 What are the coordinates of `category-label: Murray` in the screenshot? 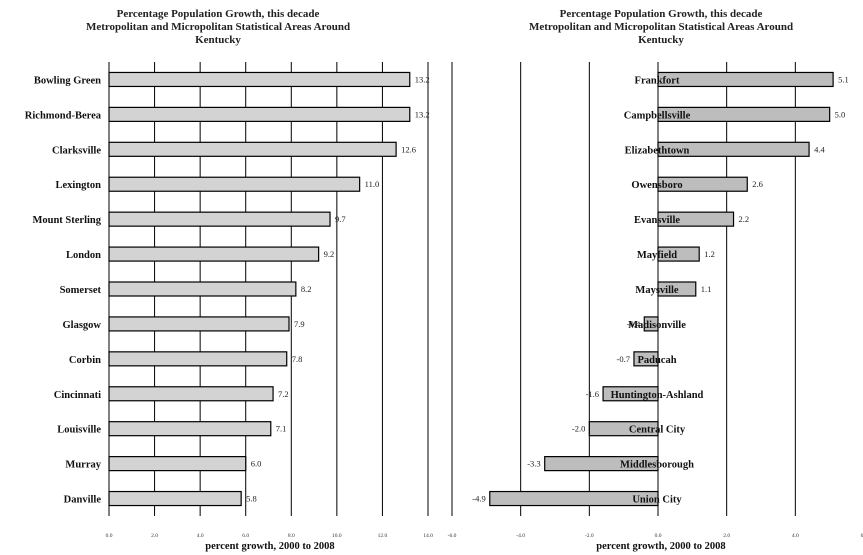 It's located at (83, 465).